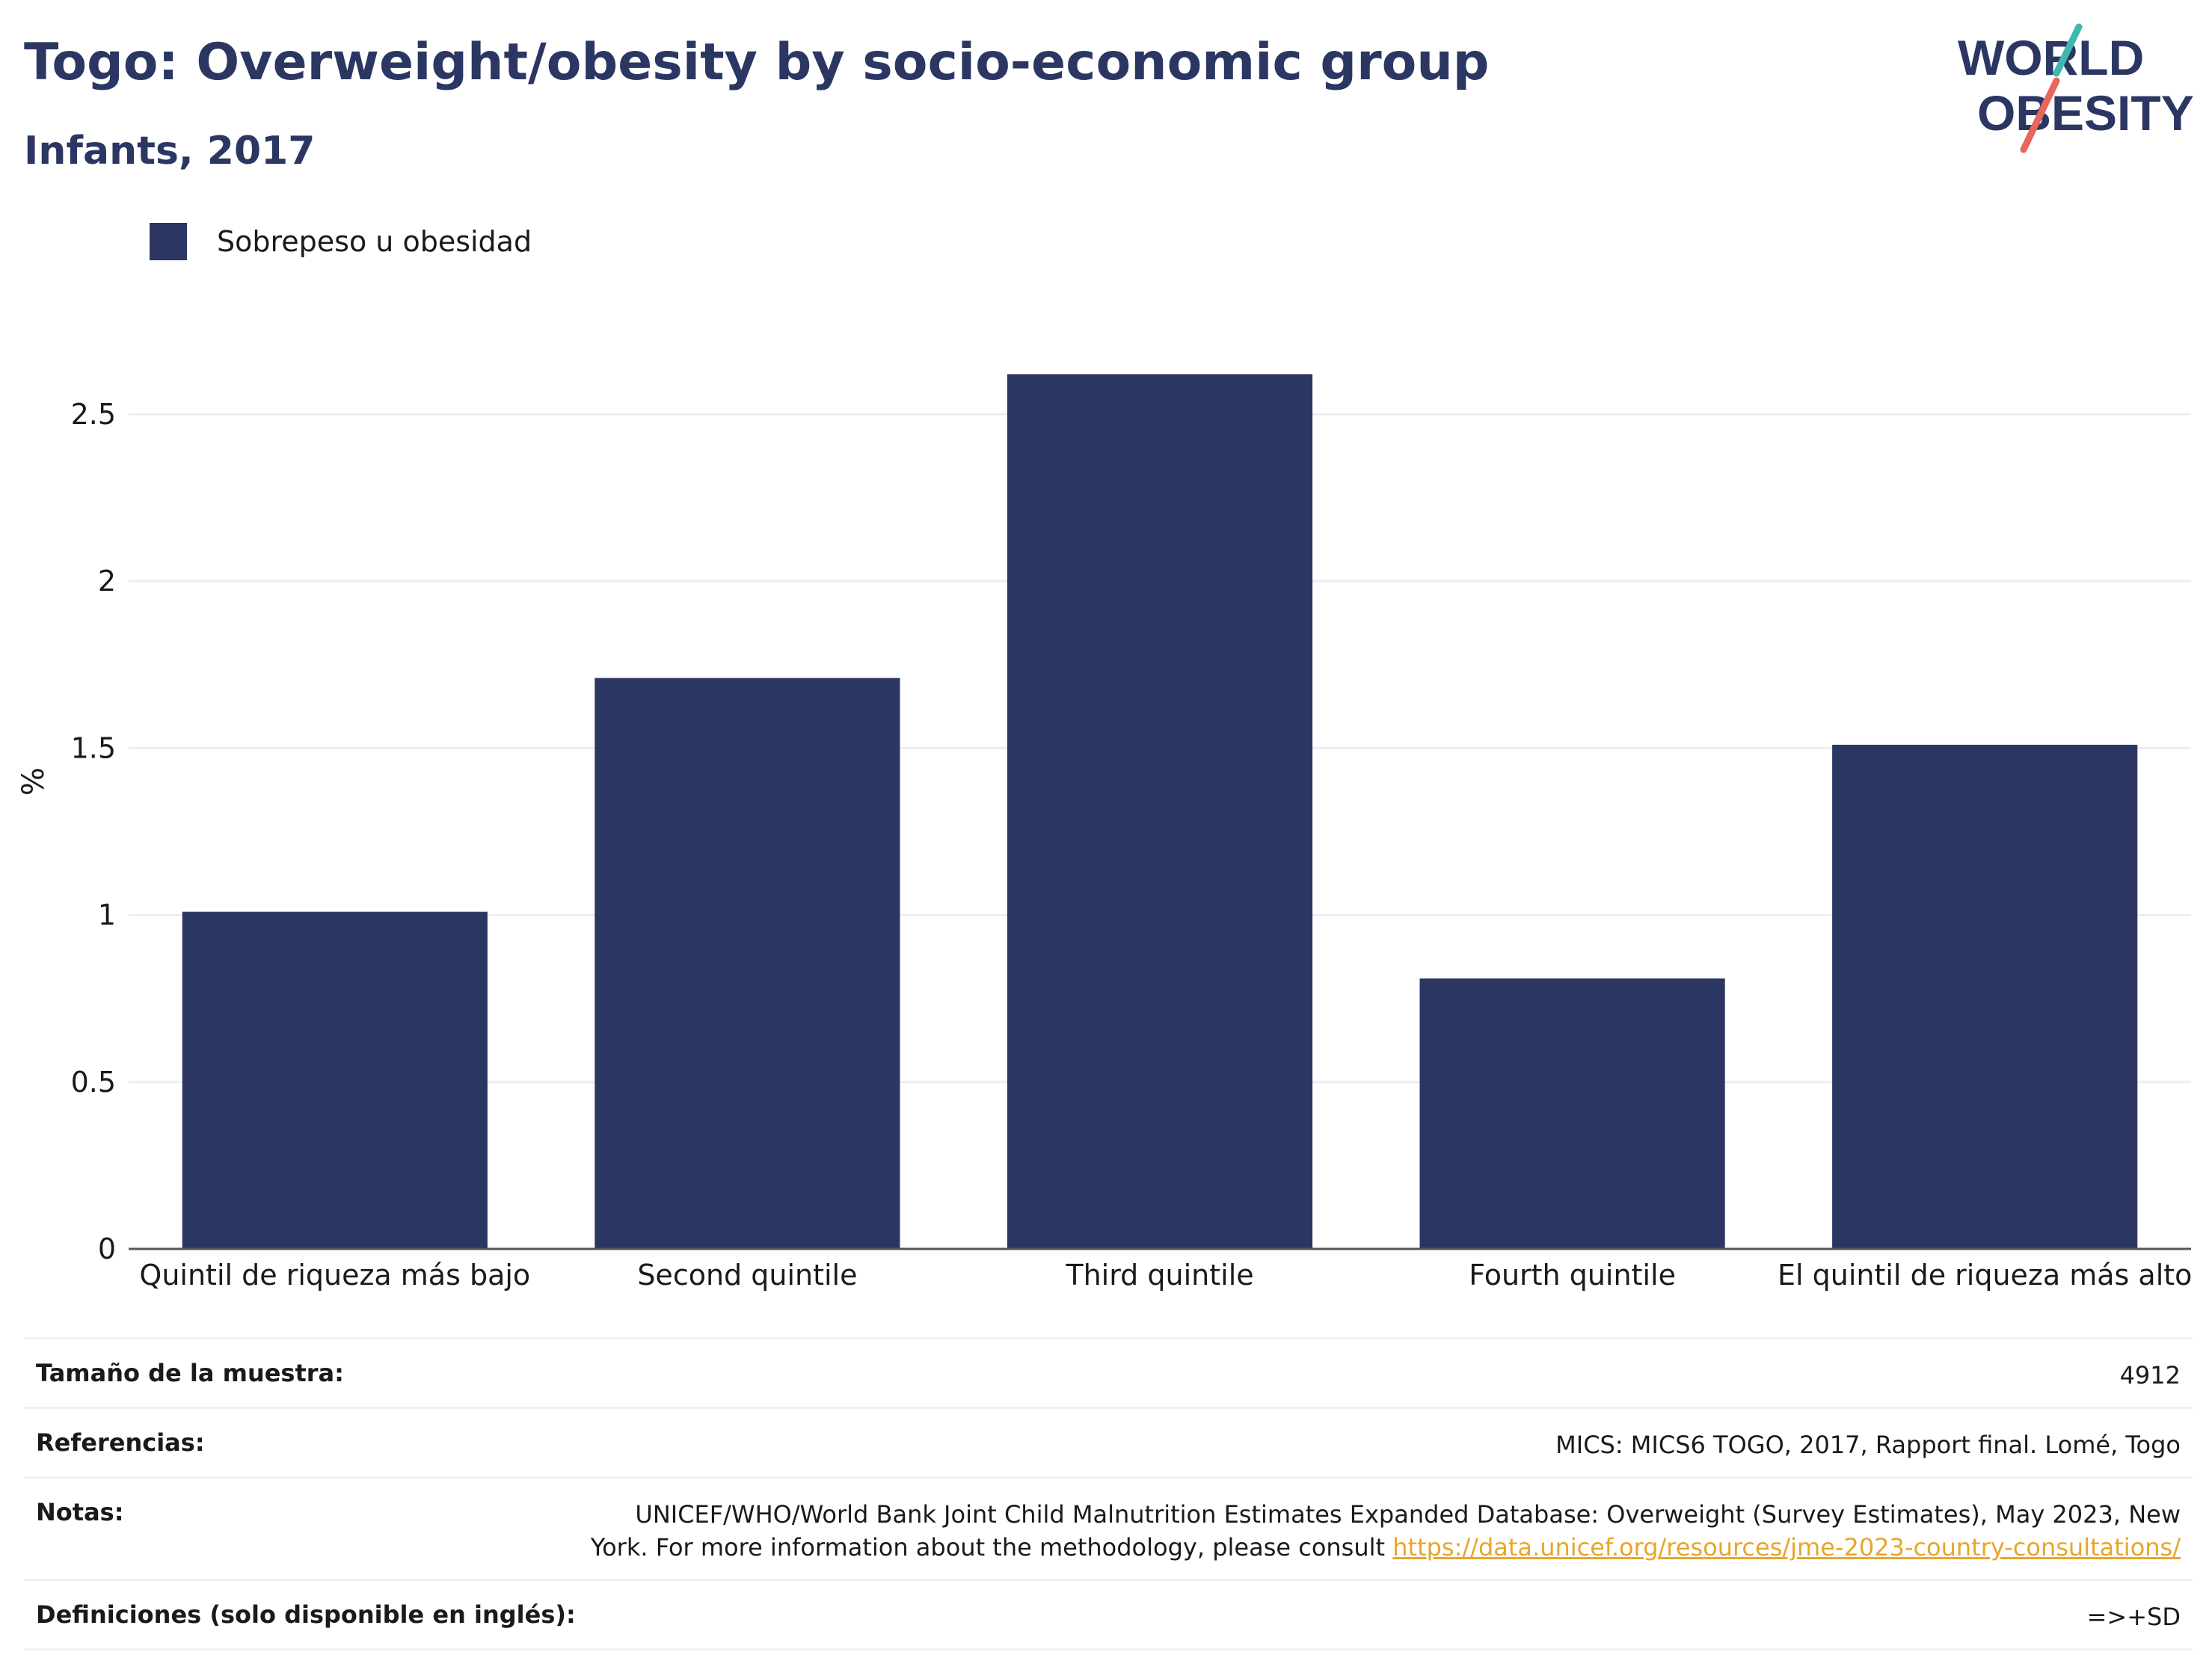  I want to click on footer-row-sample-size: Tamaño de la muestra: 4912, so click(1108, 1372).